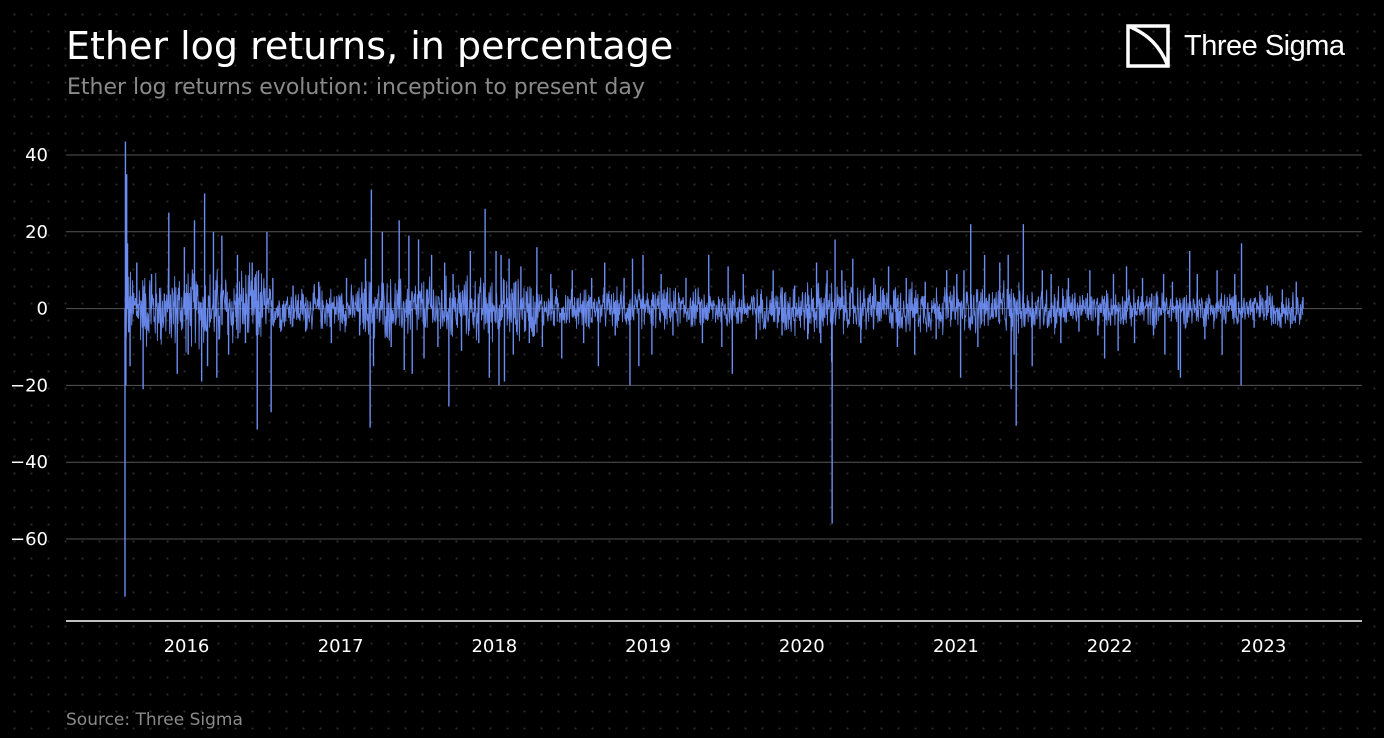 The image size is (1384, 738). Describe the element at coordinates (370, 46) in the screenshot. I see `chart-title: Ether log returns, in percentage` at that location.